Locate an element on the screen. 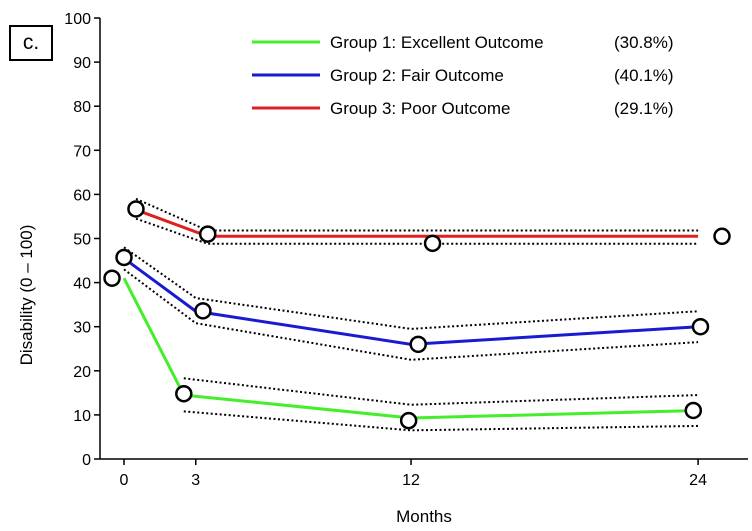  y-tick-label: 10 is located at coordinates (82, 416).